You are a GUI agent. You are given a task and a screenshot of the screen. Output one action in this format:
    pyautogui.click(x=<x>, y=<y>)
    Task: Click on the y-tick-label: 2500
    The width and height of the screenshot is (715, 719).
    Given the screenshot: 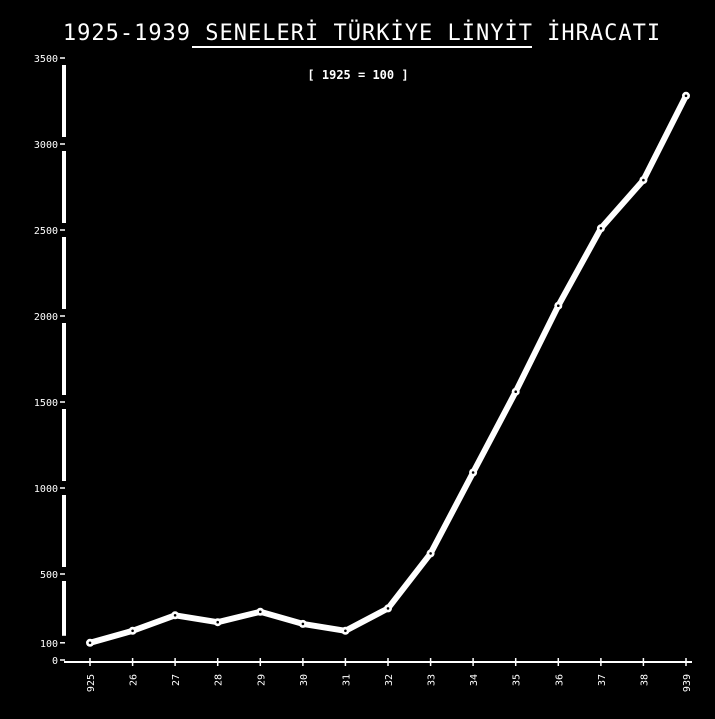 What is the action you would take?
    pyautogui.click(x=46, y=231)
    